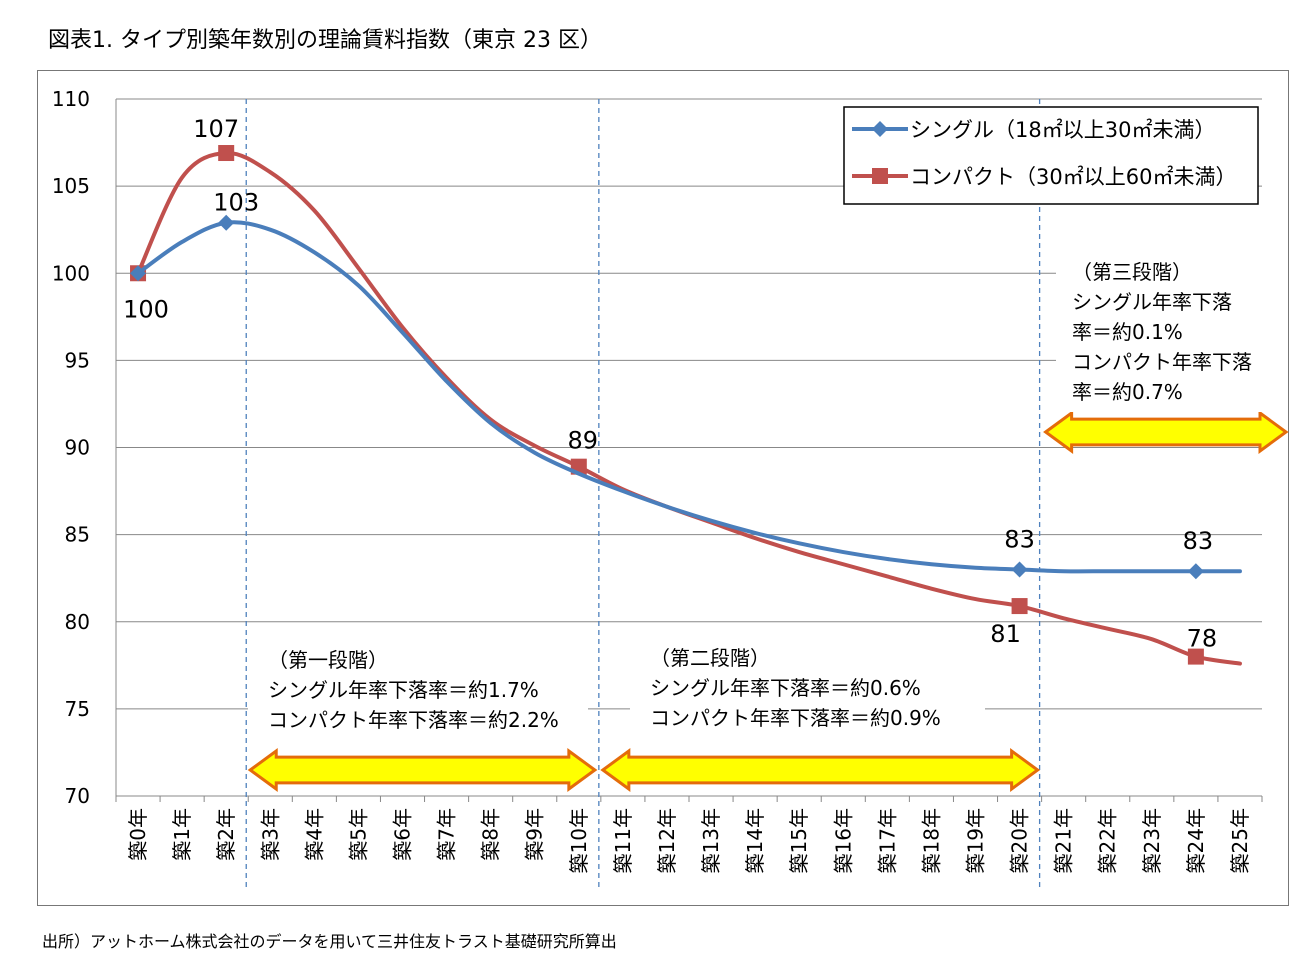 The height and width of the screenshot is (960, 1314). Describe the element at coordinates (623, 840) in the screenshot. I see `x-tick-label: 築11年` at that location.